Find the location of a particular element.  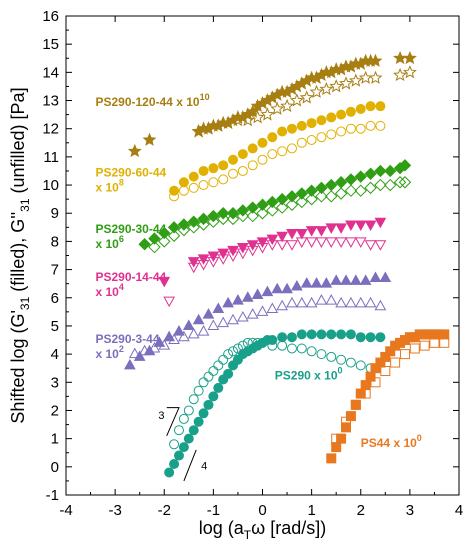

x-tick-label: -4 is located at coordinates (65, 510).